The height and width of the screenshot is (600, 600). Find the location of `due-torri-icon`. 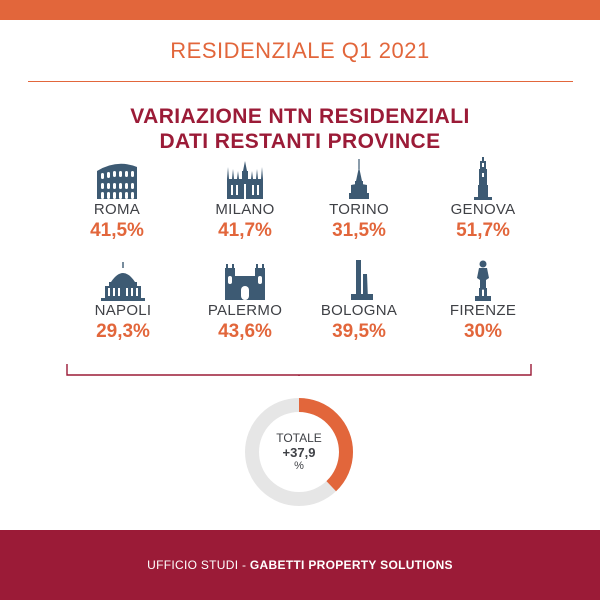

due-torri-icon is located at coordinates (362, 280).